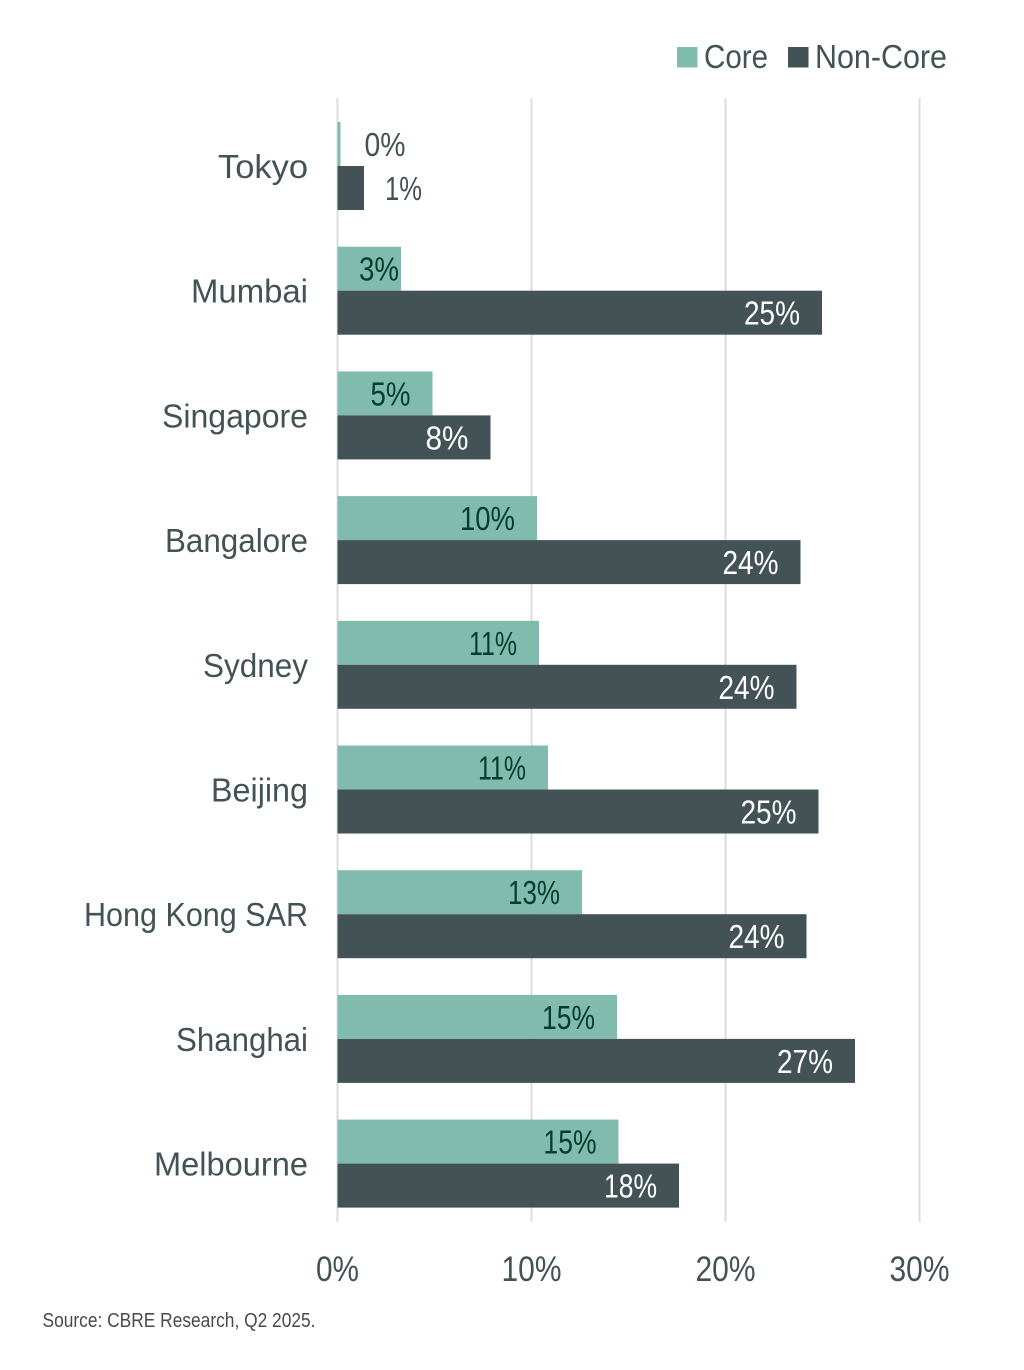 The height and width of the screenshot is (1370, 1024). Describe the element at coordinates (236, 540) in the screenshot. I see `svg-text: Bangalore` at that location.